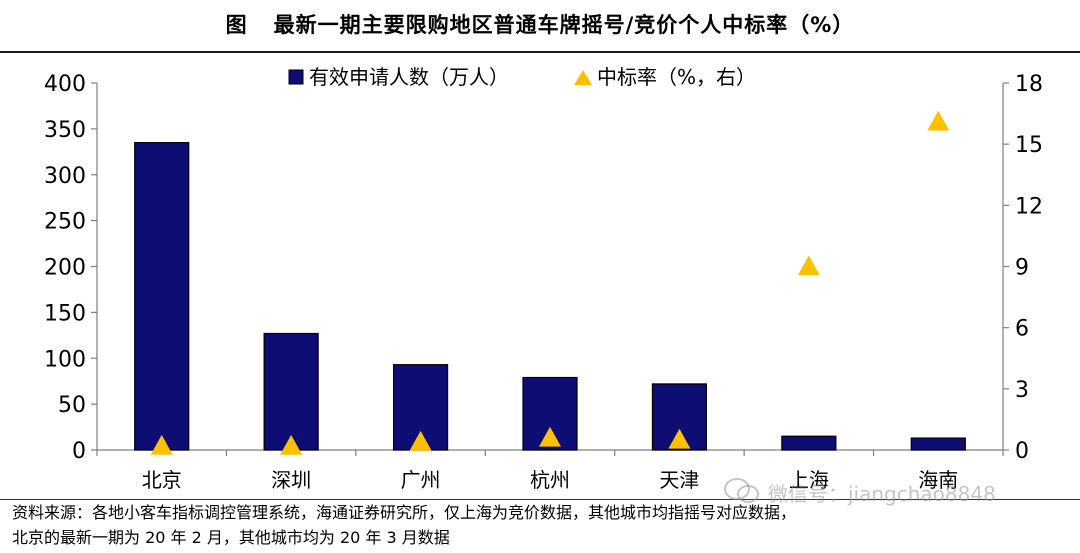 Image resolution: width=1080 pixels, height=553 pixels. What do you see at coordinates (65, 359) in the screenshot?
I see `y-left-tick-label: 100` at bounding box center [65, 359].